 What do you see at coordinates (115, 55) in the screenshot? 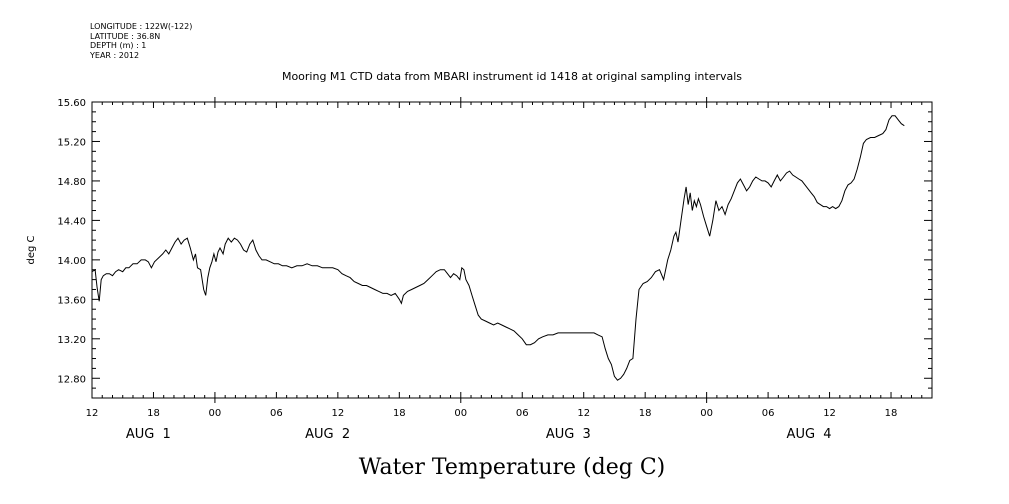
I see `year-label: YEAR : 2012` at bounding box center [115, 55].